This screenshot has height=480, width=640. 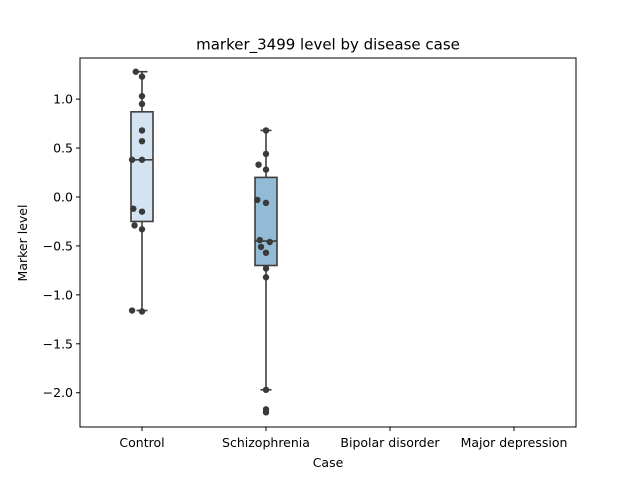 I want to click on x-tick-label: Schizophrenia, so click(x=266, y=442).